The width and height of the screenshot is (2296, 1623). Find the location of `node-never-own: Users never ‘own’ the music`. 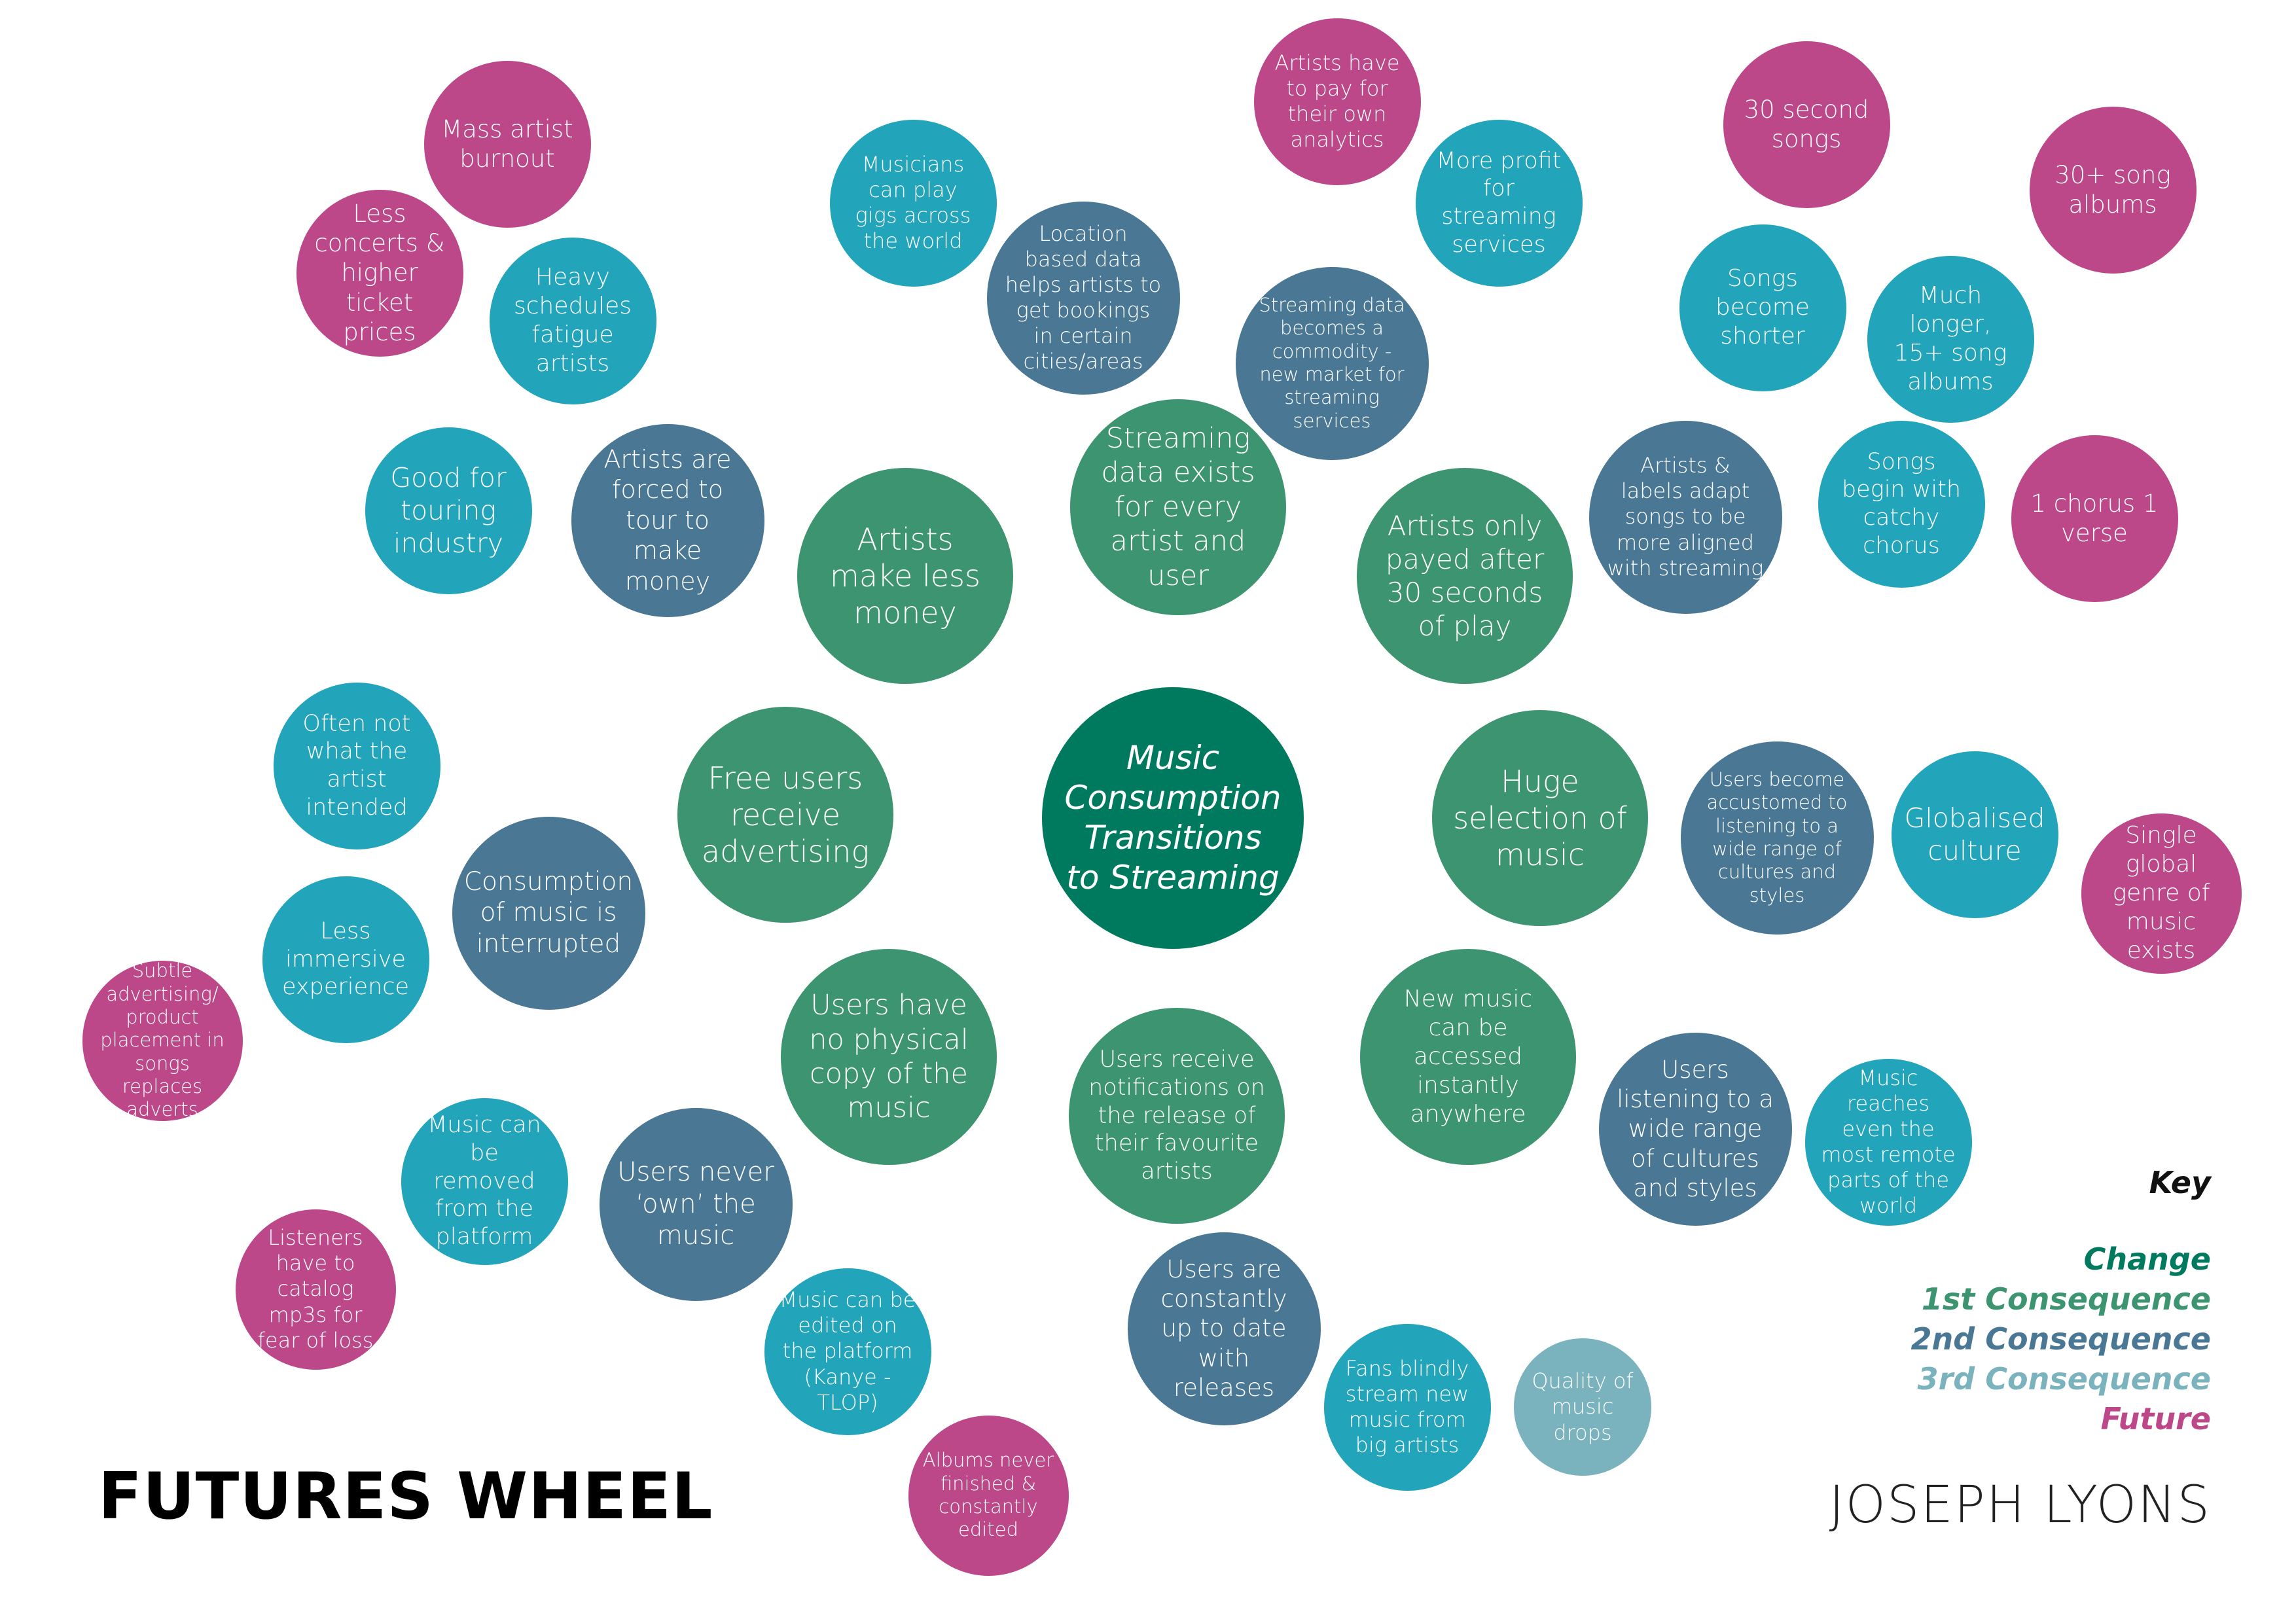

node-never-own: Users never ‘own’ the music is located at coordinates (696, 1204).